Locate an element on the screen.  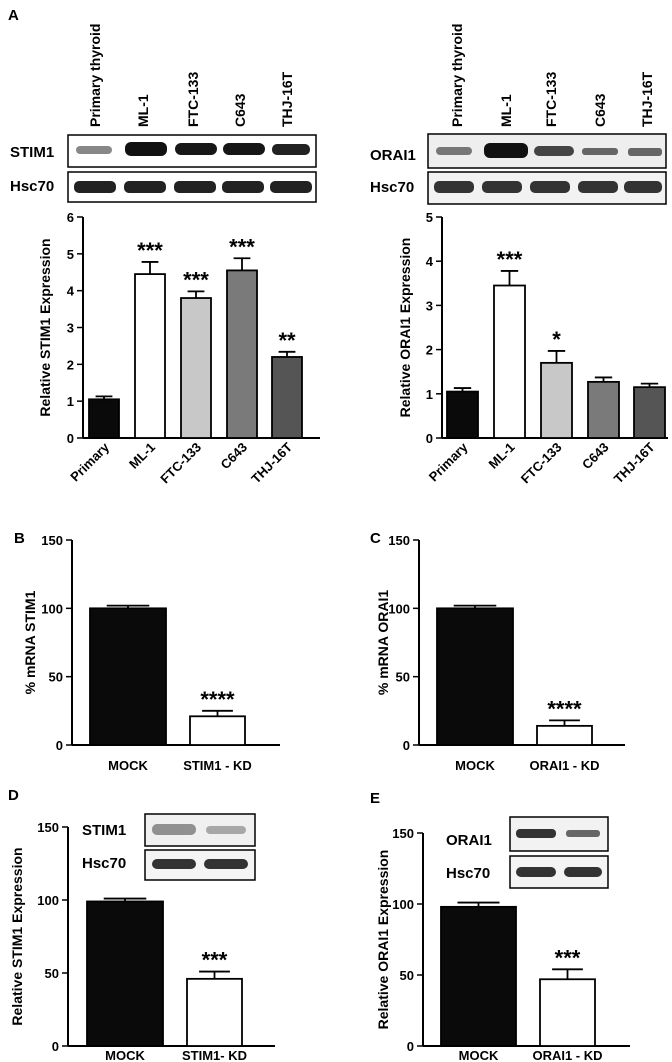
band-orai1-thj16t is located at coordinates (645, 152).